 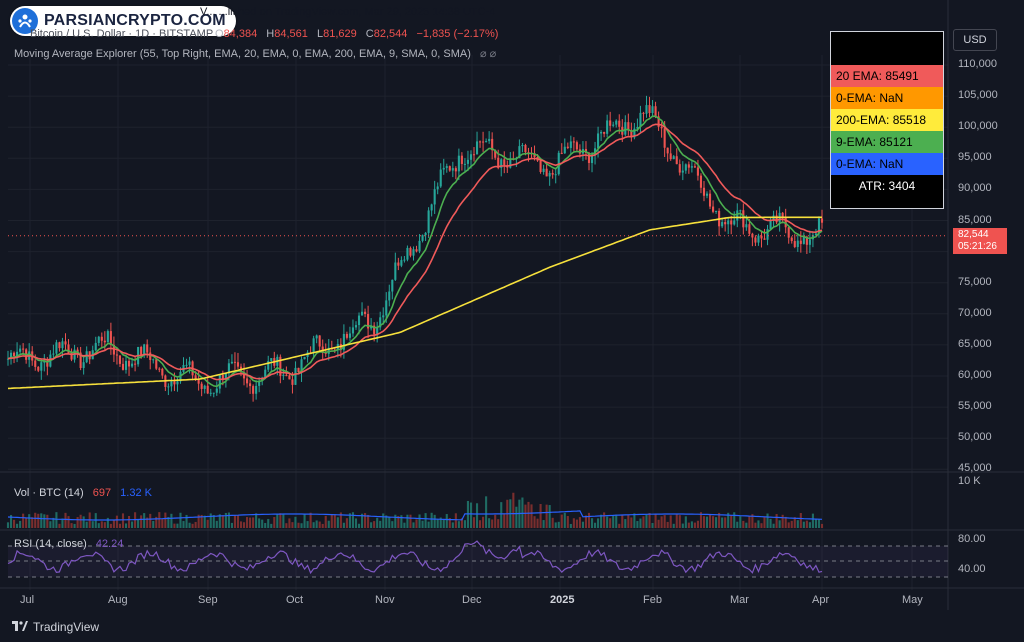 What do you see at coordinates (122, 34) in the screenshot?
I see `symbol-line: Bitcoin / U.S. Dollar · 1D · BITSTAMP` at bounding box center [122, 34].